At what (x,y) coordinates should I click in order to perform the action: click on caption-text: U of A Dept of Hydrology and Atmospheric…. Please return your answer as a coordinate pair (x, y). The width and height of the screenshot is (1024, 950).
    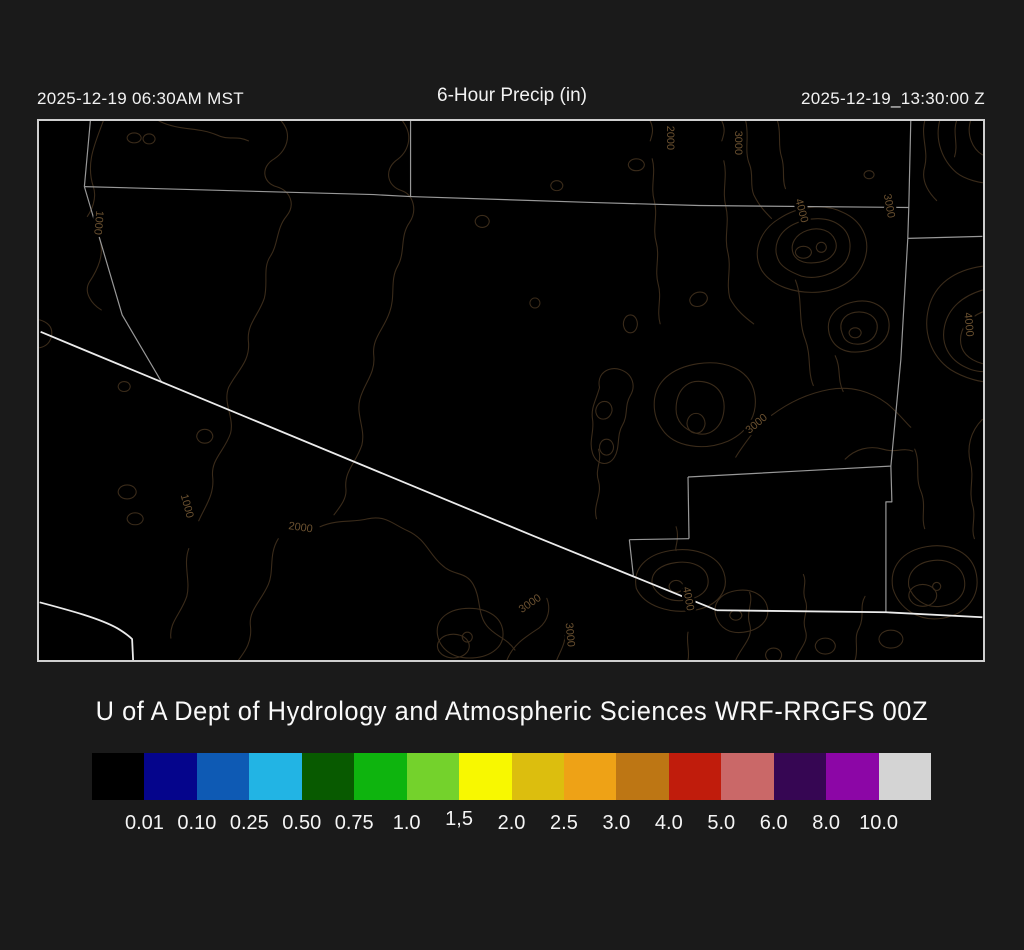
    Looking at the image, I should click on (512, 711).